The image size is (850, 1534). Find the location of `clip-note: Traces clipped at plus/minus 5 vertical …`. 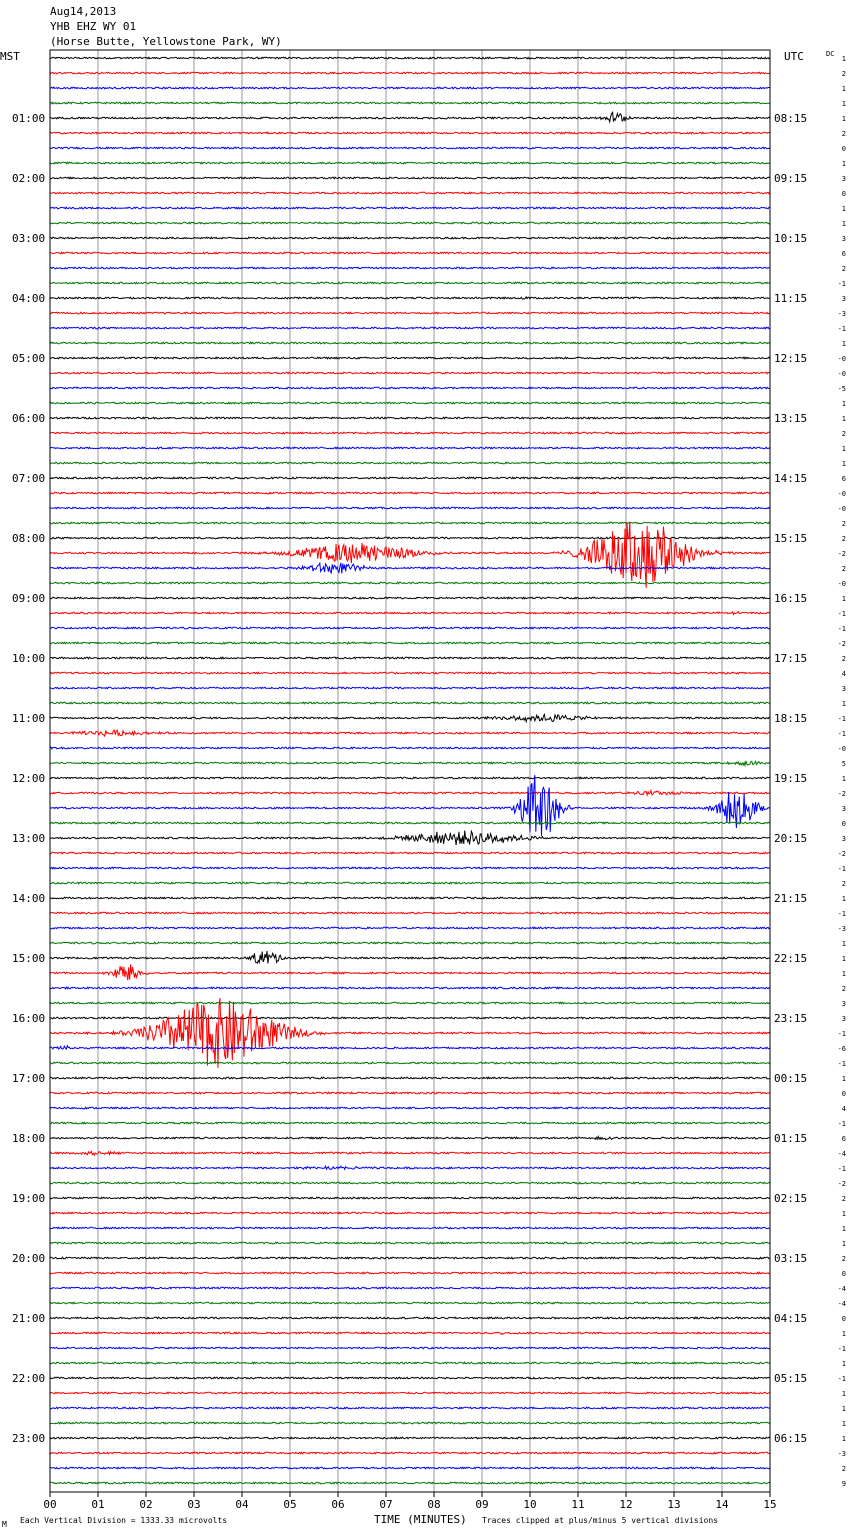

clip-note: Traces clipped at plus/minus 5 vertical … is located at coordinates (600, 1520).